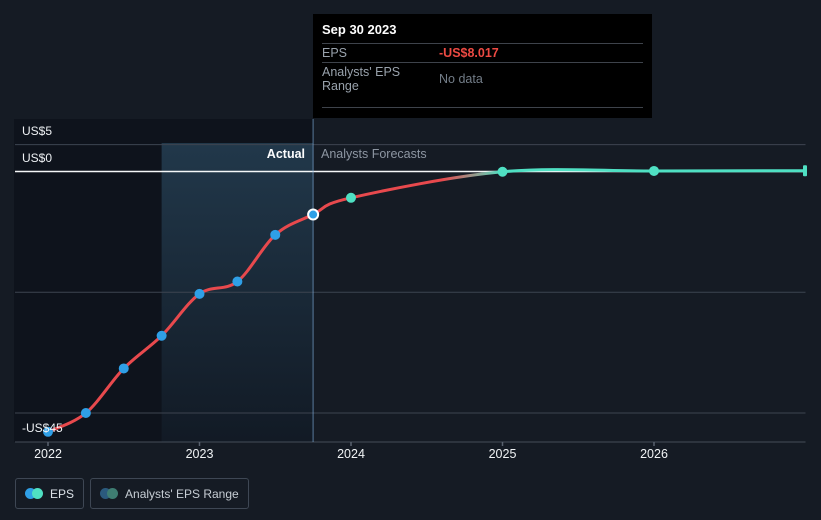  I want to click on tooltip-range-label: Analysts' EPS Range, so click(361, 79).